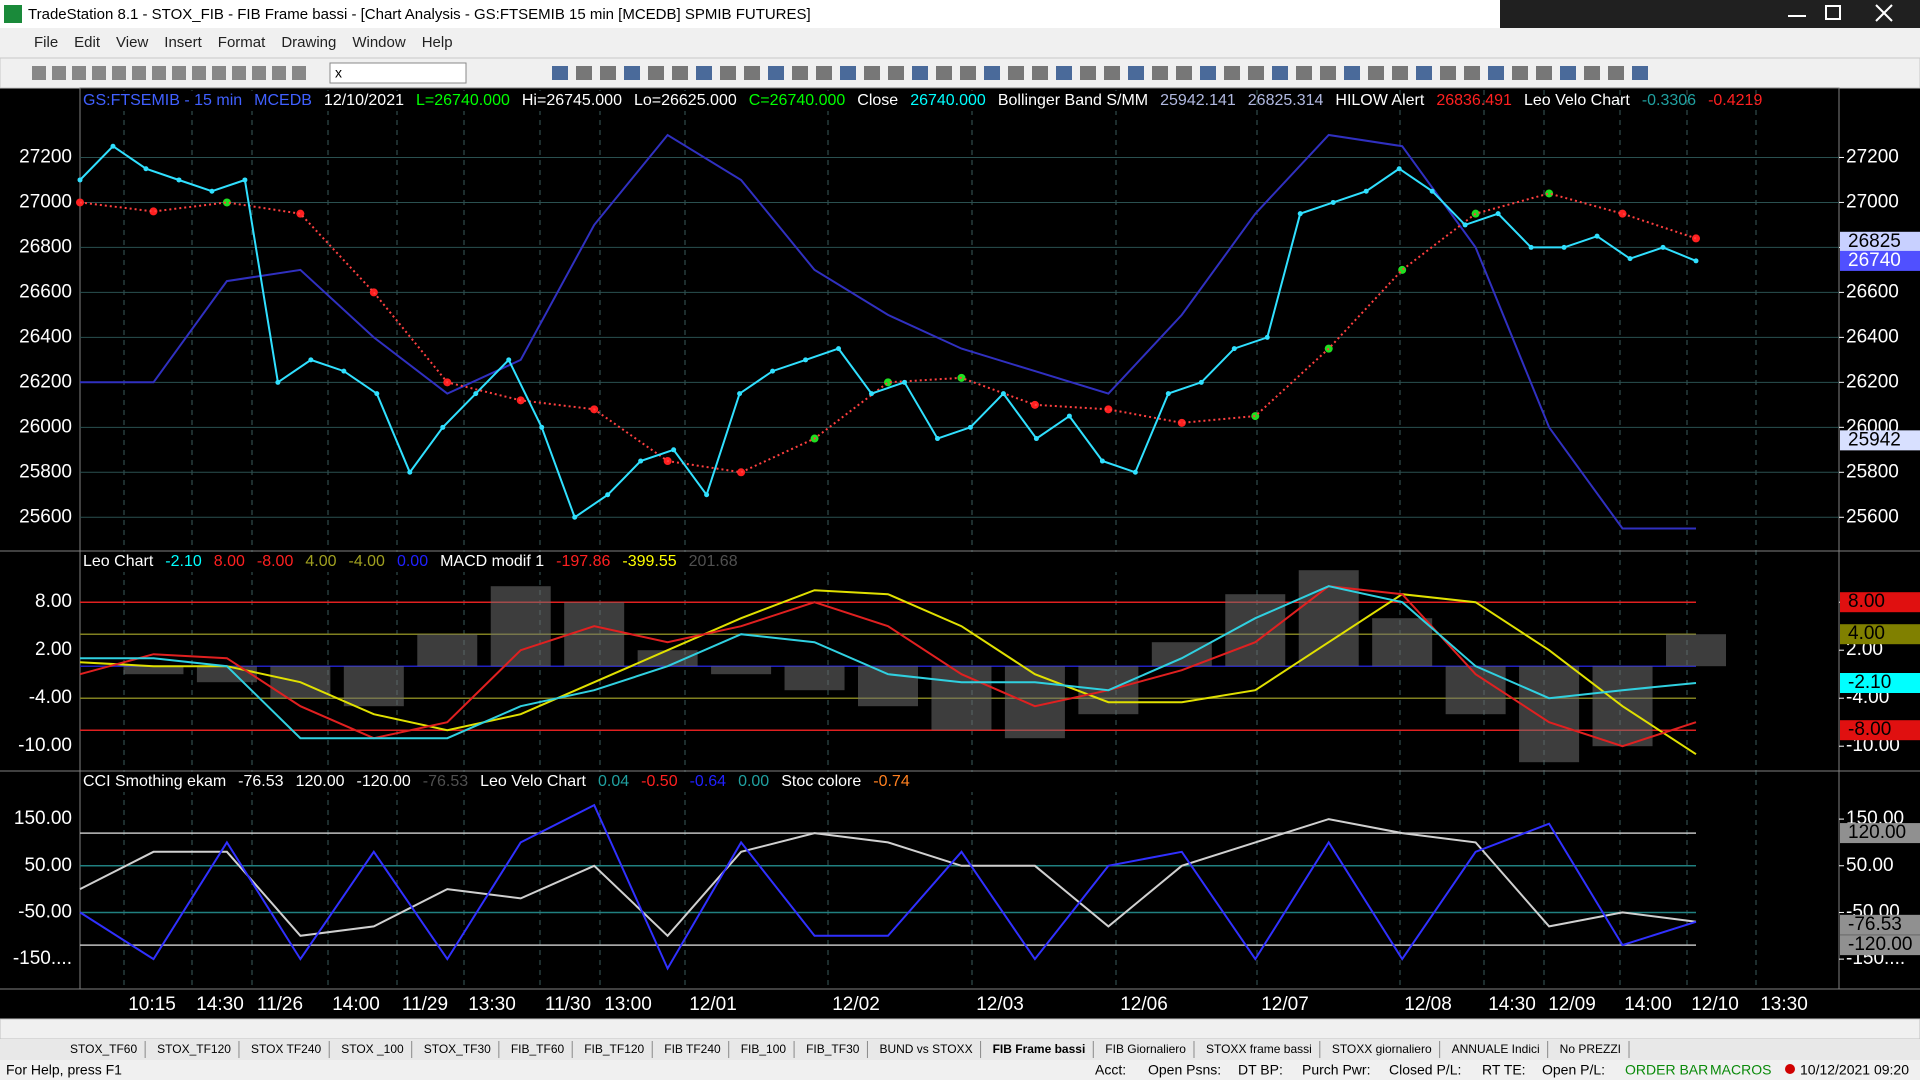  I want to click on menu-item: Insert, so click(183, 42).